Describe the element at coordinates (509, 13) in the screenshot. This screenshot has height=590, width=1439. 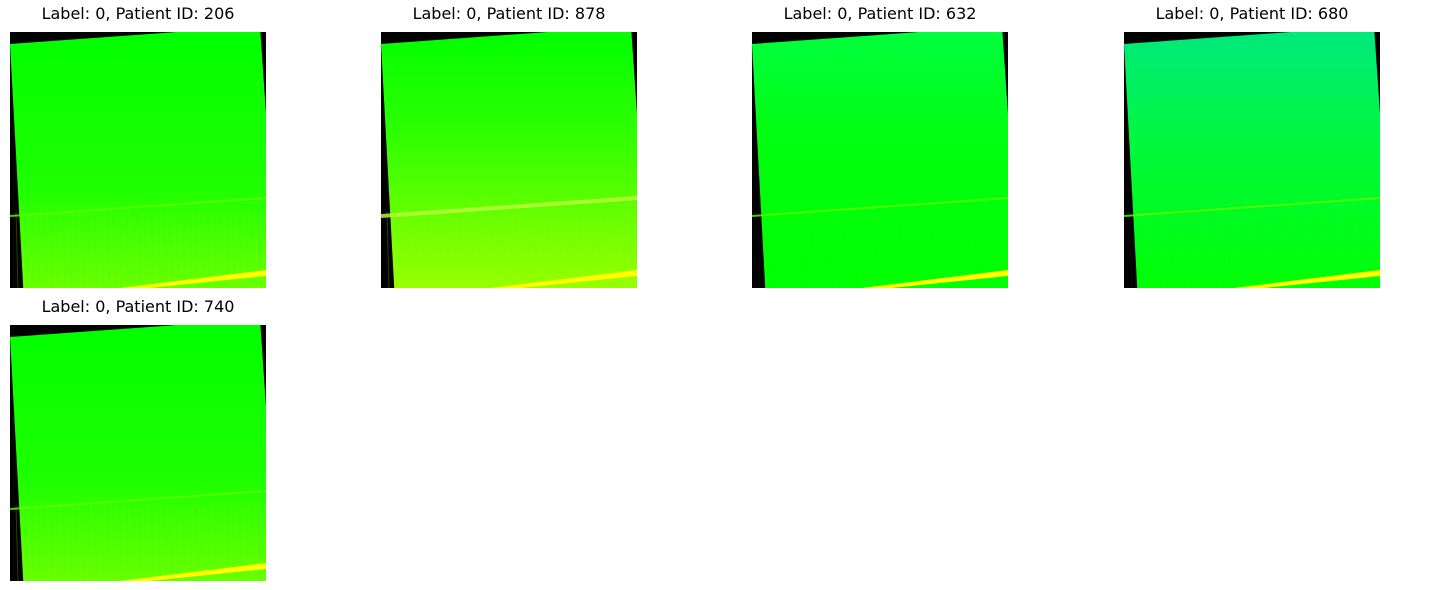
I see `panel-title: Label: 0, Patient ID: 878` at that location.